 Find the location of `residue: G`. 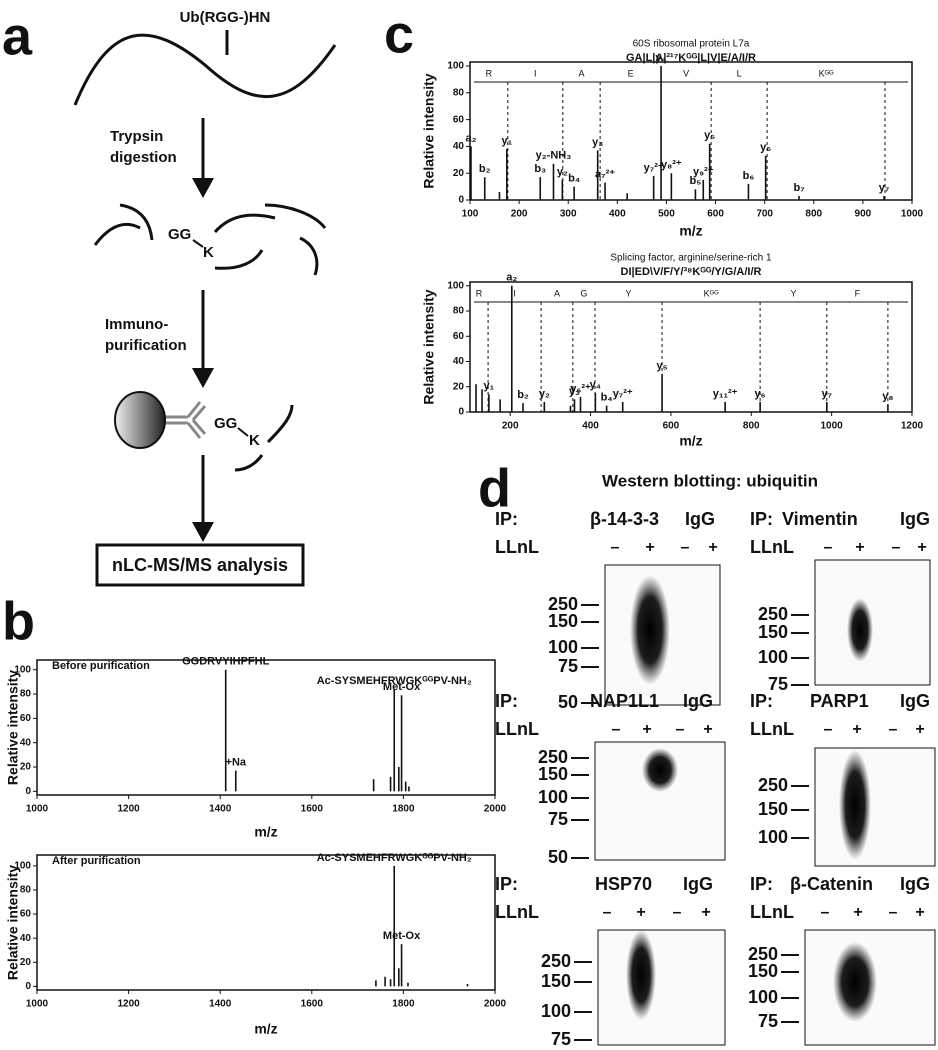

residue: G is located at coordinates (583, 293).